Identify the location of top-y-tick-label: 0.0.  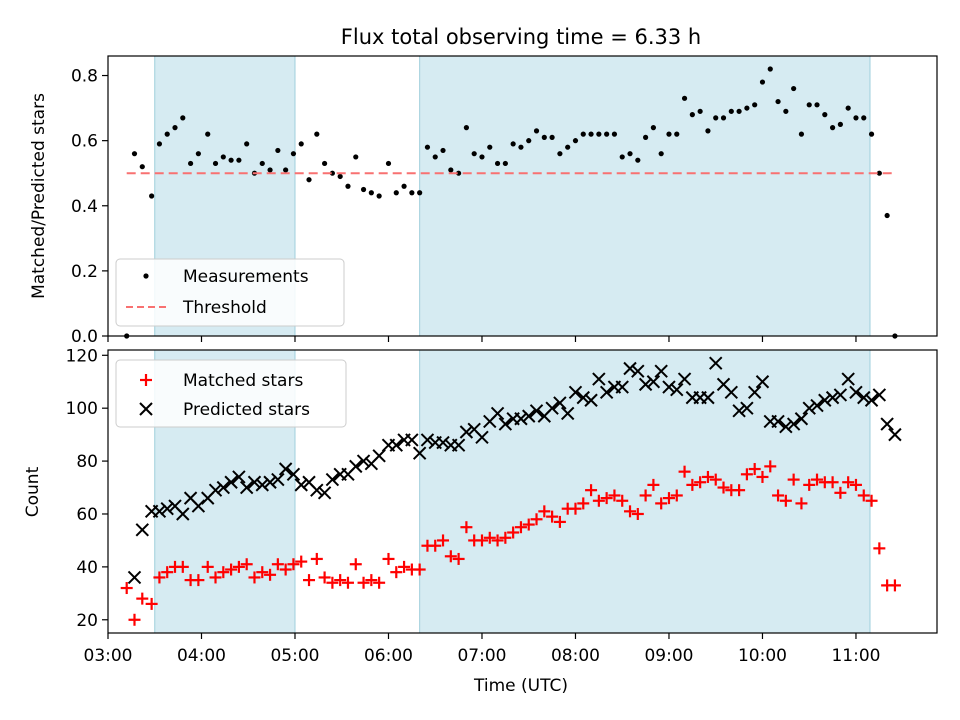
(84, 337).